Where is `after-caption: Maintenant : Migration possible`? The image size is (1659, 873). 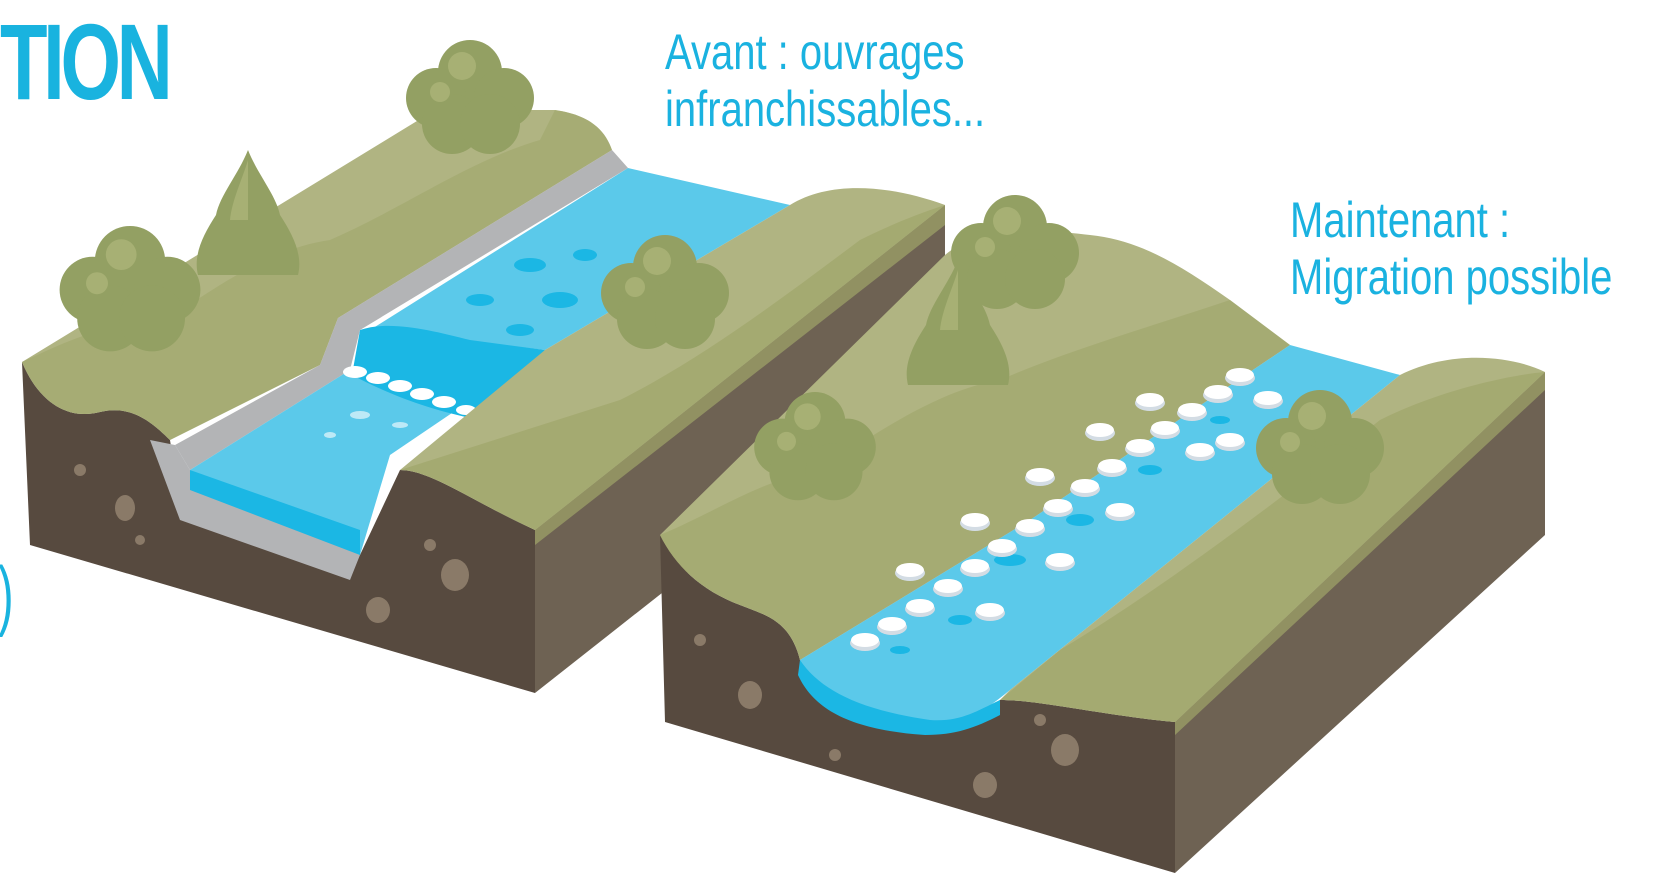 after-caption: Maintenant : Migration possible is located at coordinates (1451, 249).